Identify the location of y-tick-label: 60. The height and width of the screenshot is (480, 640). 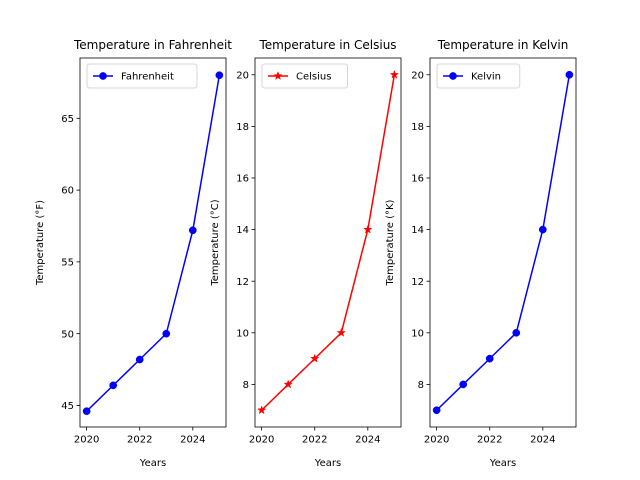
(67, 191).